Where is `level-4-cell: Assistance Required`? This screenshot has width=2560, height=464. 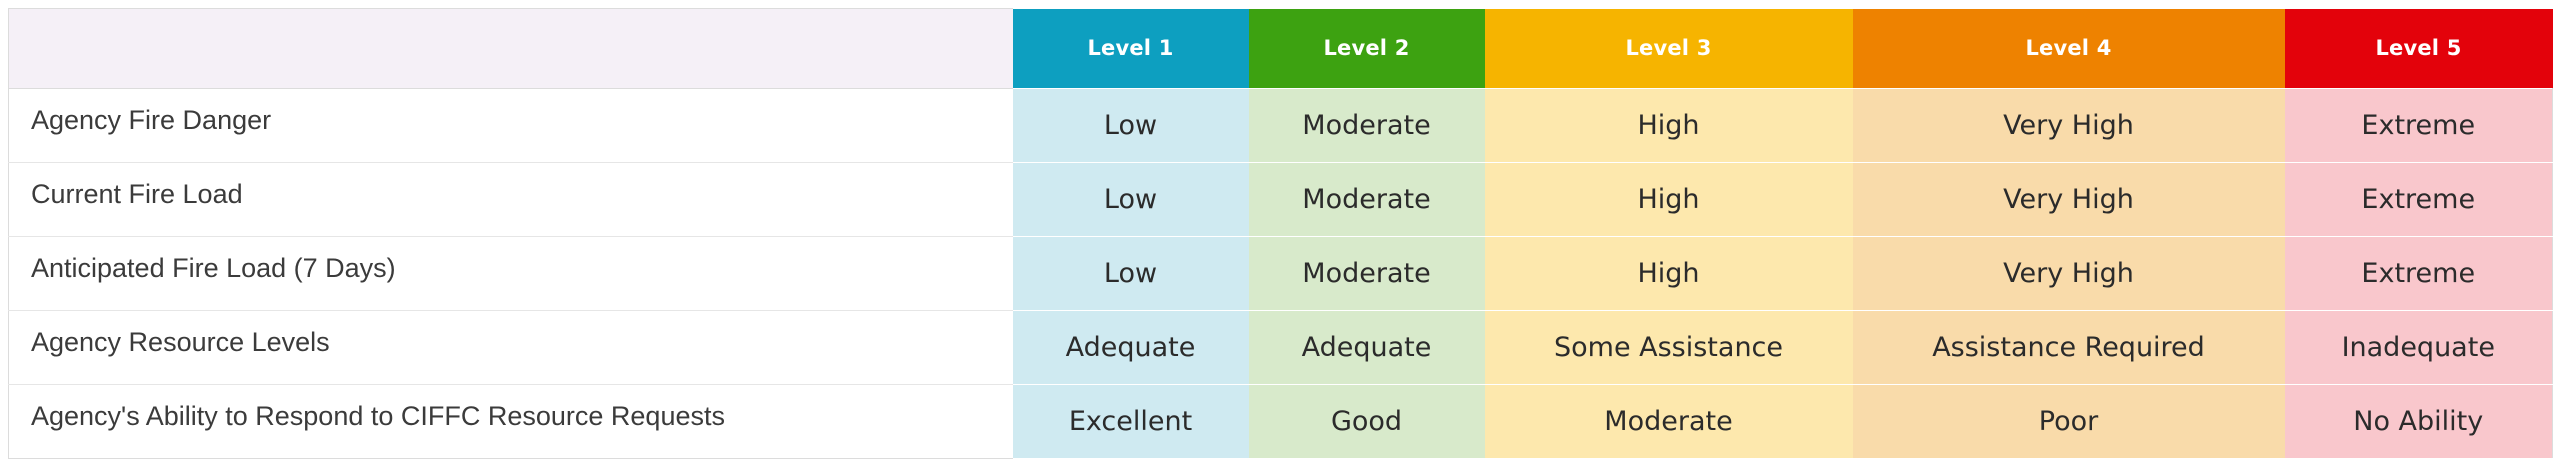 level-4-cell: Assistance Required is located at coordinates (2068, 347).